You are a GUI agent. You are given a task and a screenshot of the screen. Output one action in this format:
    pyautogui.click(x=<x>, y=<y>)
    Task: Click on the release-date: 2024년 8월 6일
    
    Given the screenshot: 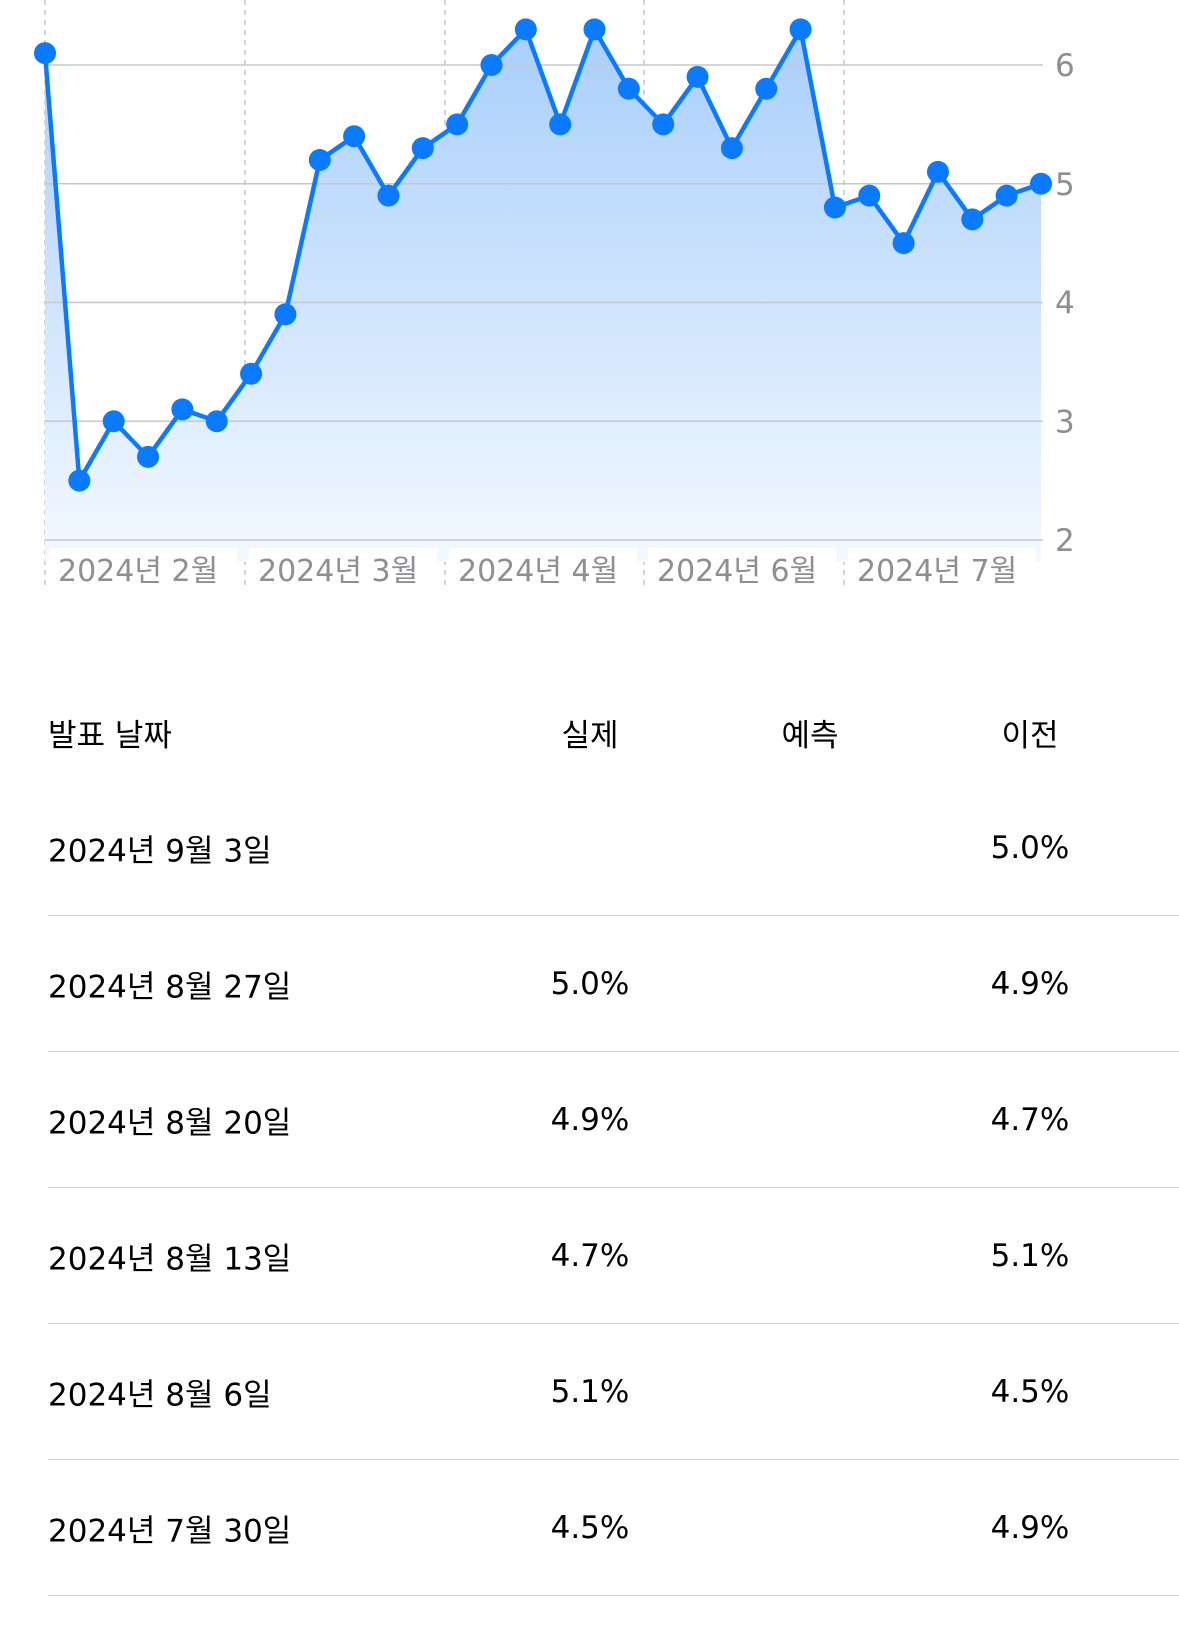 What is the action you would take?
    pyautogui.click(x=160, y=1395)
    